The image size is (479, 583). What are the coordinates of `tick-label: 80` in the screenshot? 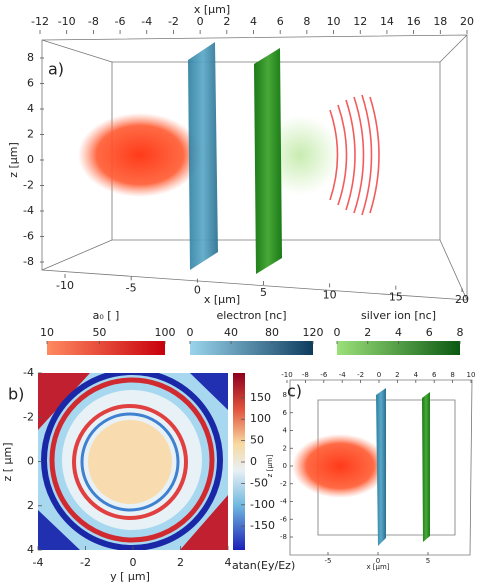 It's located at (272, 332).